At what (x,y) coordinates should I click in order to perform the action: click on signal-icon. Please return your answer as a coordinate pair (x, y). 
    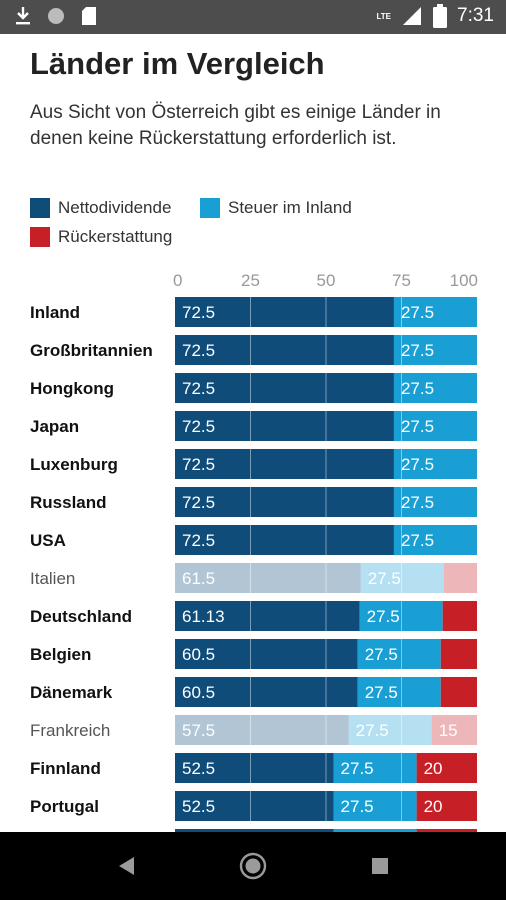
    Looking at the image, I should click on (412, 16).